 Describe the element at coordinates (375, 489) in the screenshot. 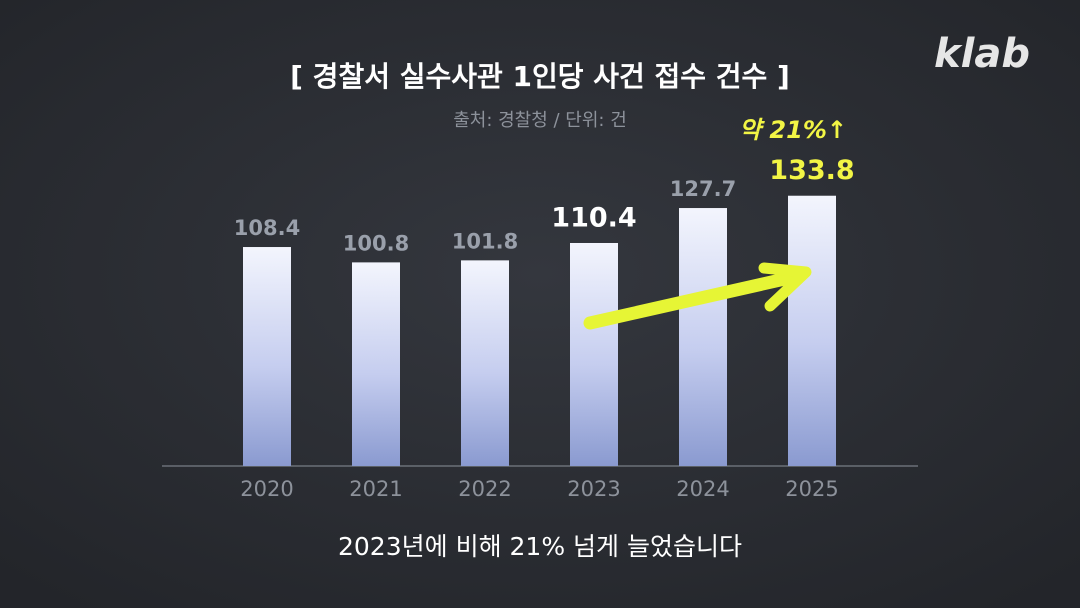

I see `x-tick-label: 2021` at that location.